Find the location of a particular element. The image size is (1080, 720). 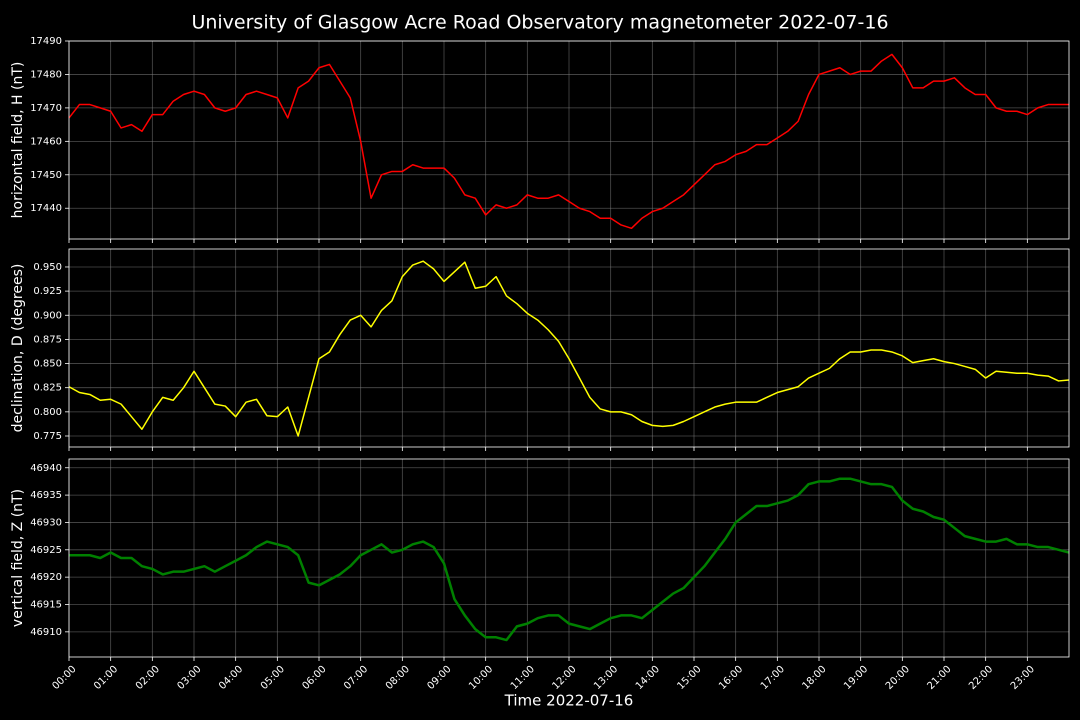

y-tick-label: 46910 is located at coordinates (46, 632).